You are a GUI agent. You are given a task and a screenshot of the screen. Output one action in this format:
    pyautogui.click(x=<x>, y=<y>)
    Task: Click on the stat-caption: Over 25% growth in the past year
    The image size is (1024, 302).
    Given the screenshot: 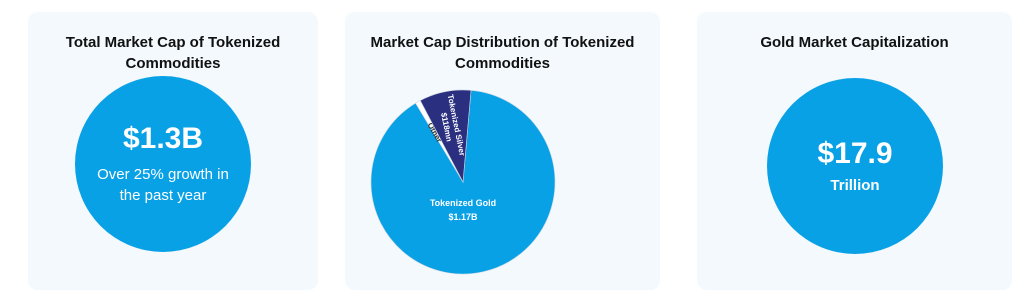 What is the action you would take?
    pyautogui.click(x=163, y=185)
    